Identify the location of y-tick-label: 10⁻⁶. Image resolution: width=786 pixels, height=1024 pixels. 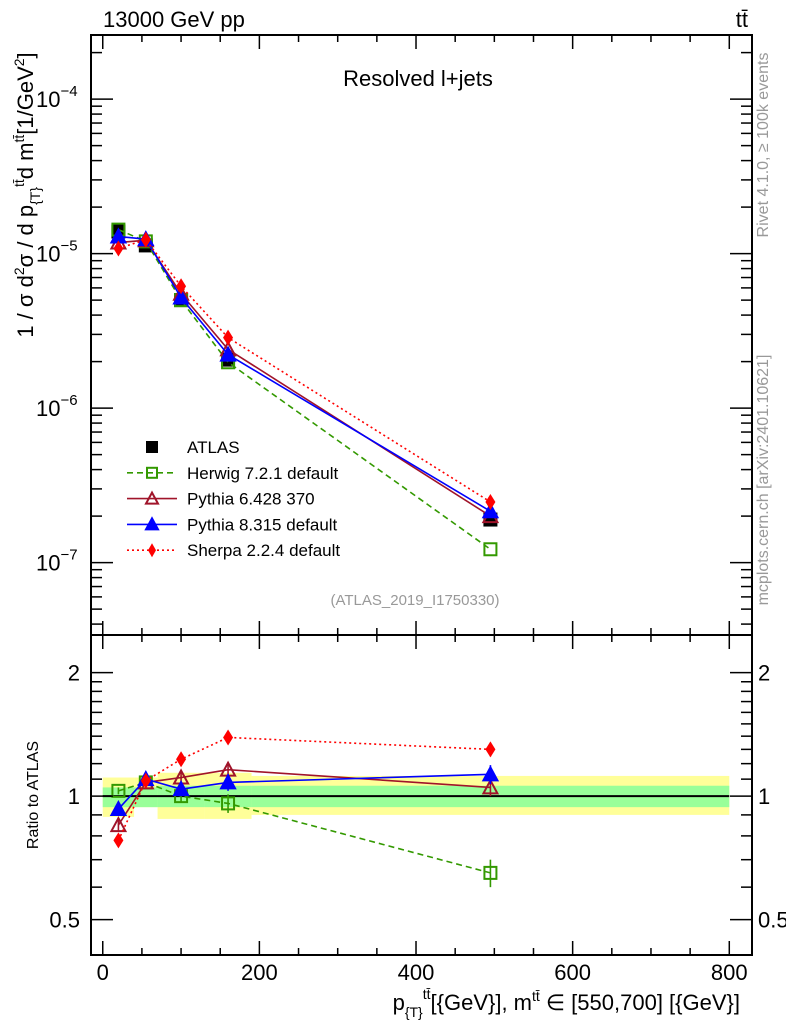
(57, 406).